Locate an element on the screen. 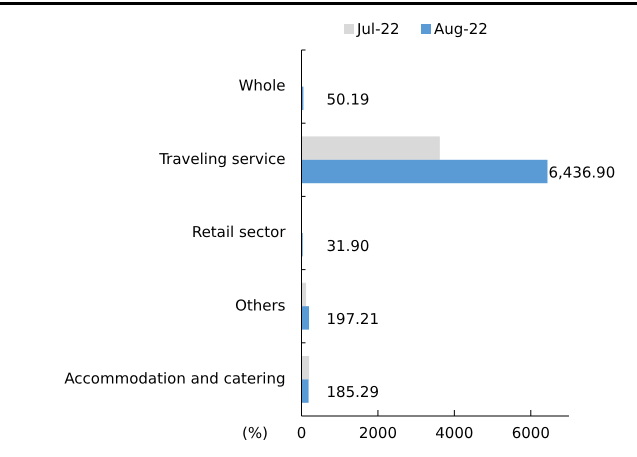  y-tick-label: Others is located at coordinates (260, 305).